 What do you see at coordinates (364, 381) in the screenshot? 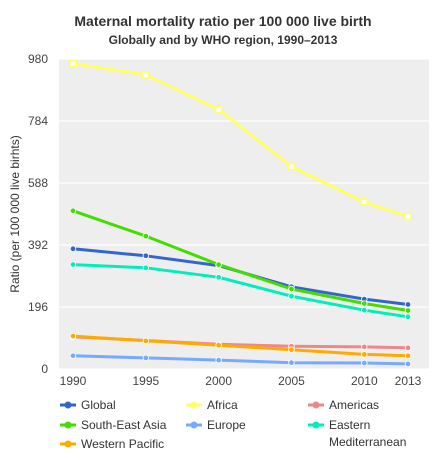
I see `x-tick-label: 2010` at bounding box center [364, 381].